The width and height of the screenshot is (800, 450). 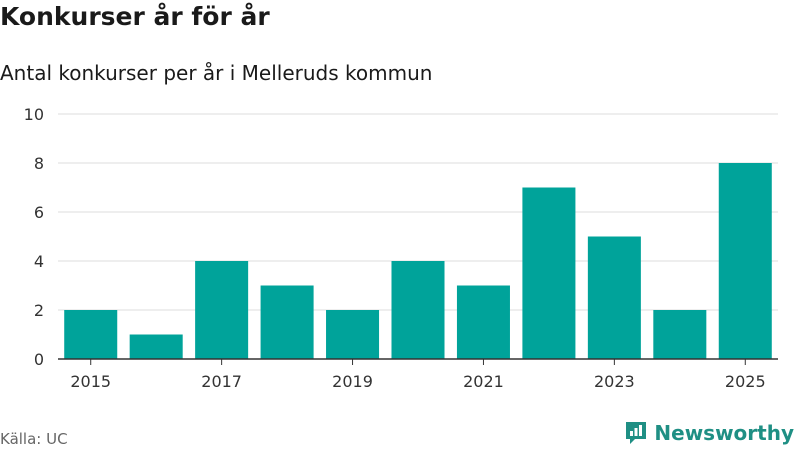 What do you see at coordinates (418, 310) in the screenshot?
I see `bar-2020` at bounding box center [418, 310].